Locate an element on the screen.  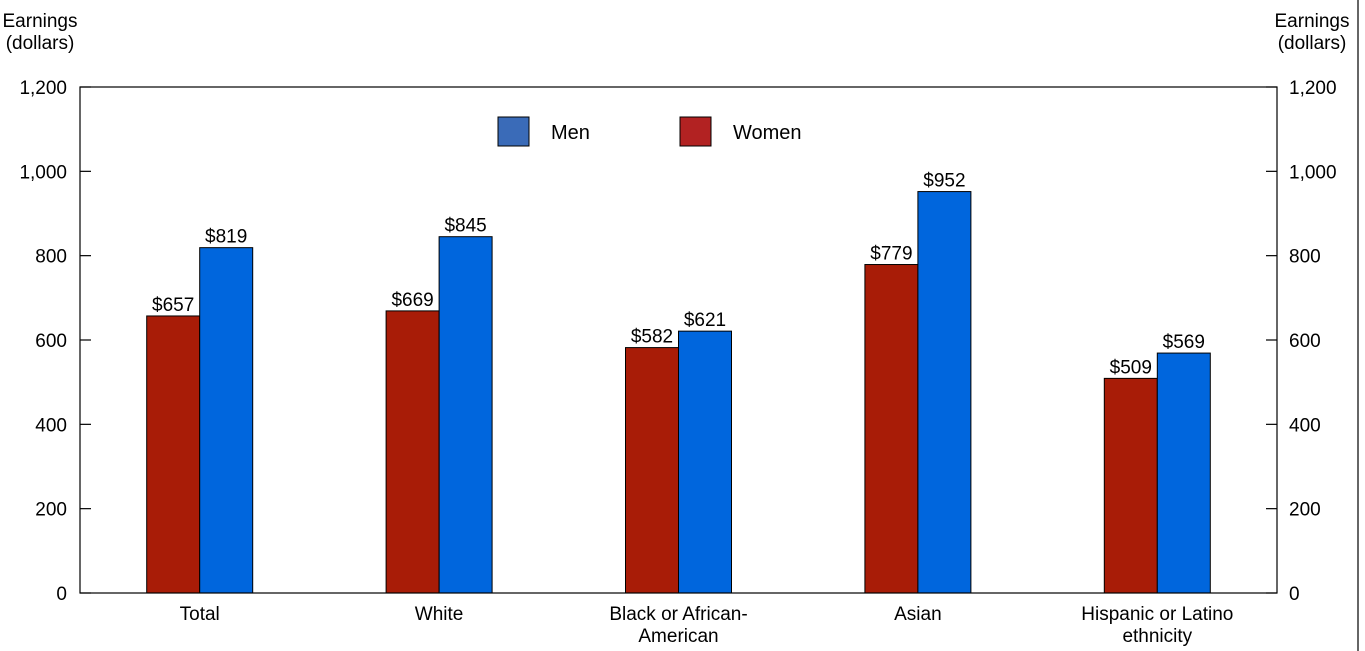
right-y-tick-label: 200 is located at coordinates (1305, 510).